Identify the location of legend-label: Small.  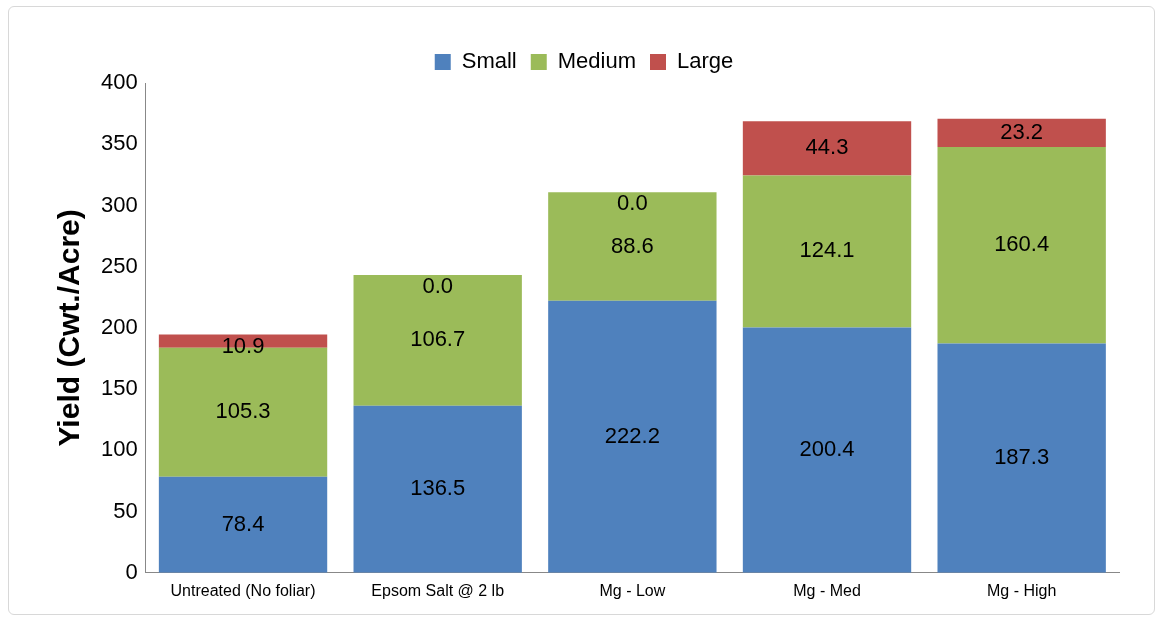
(489, 61).